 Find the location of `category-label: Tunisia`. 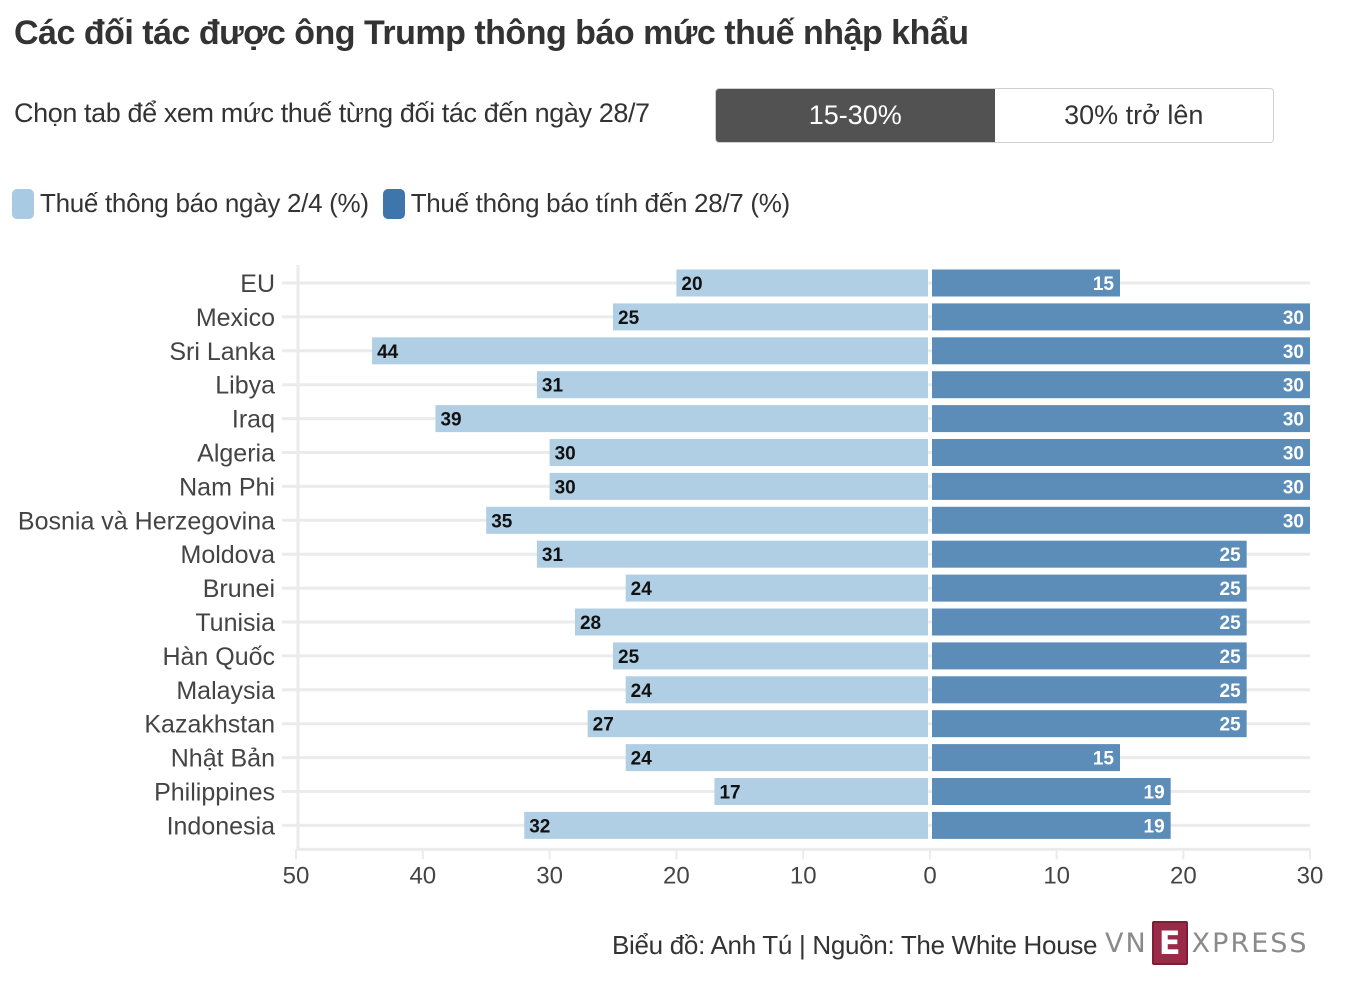

category-label: Tunisia is located at coordinates (235, 623).